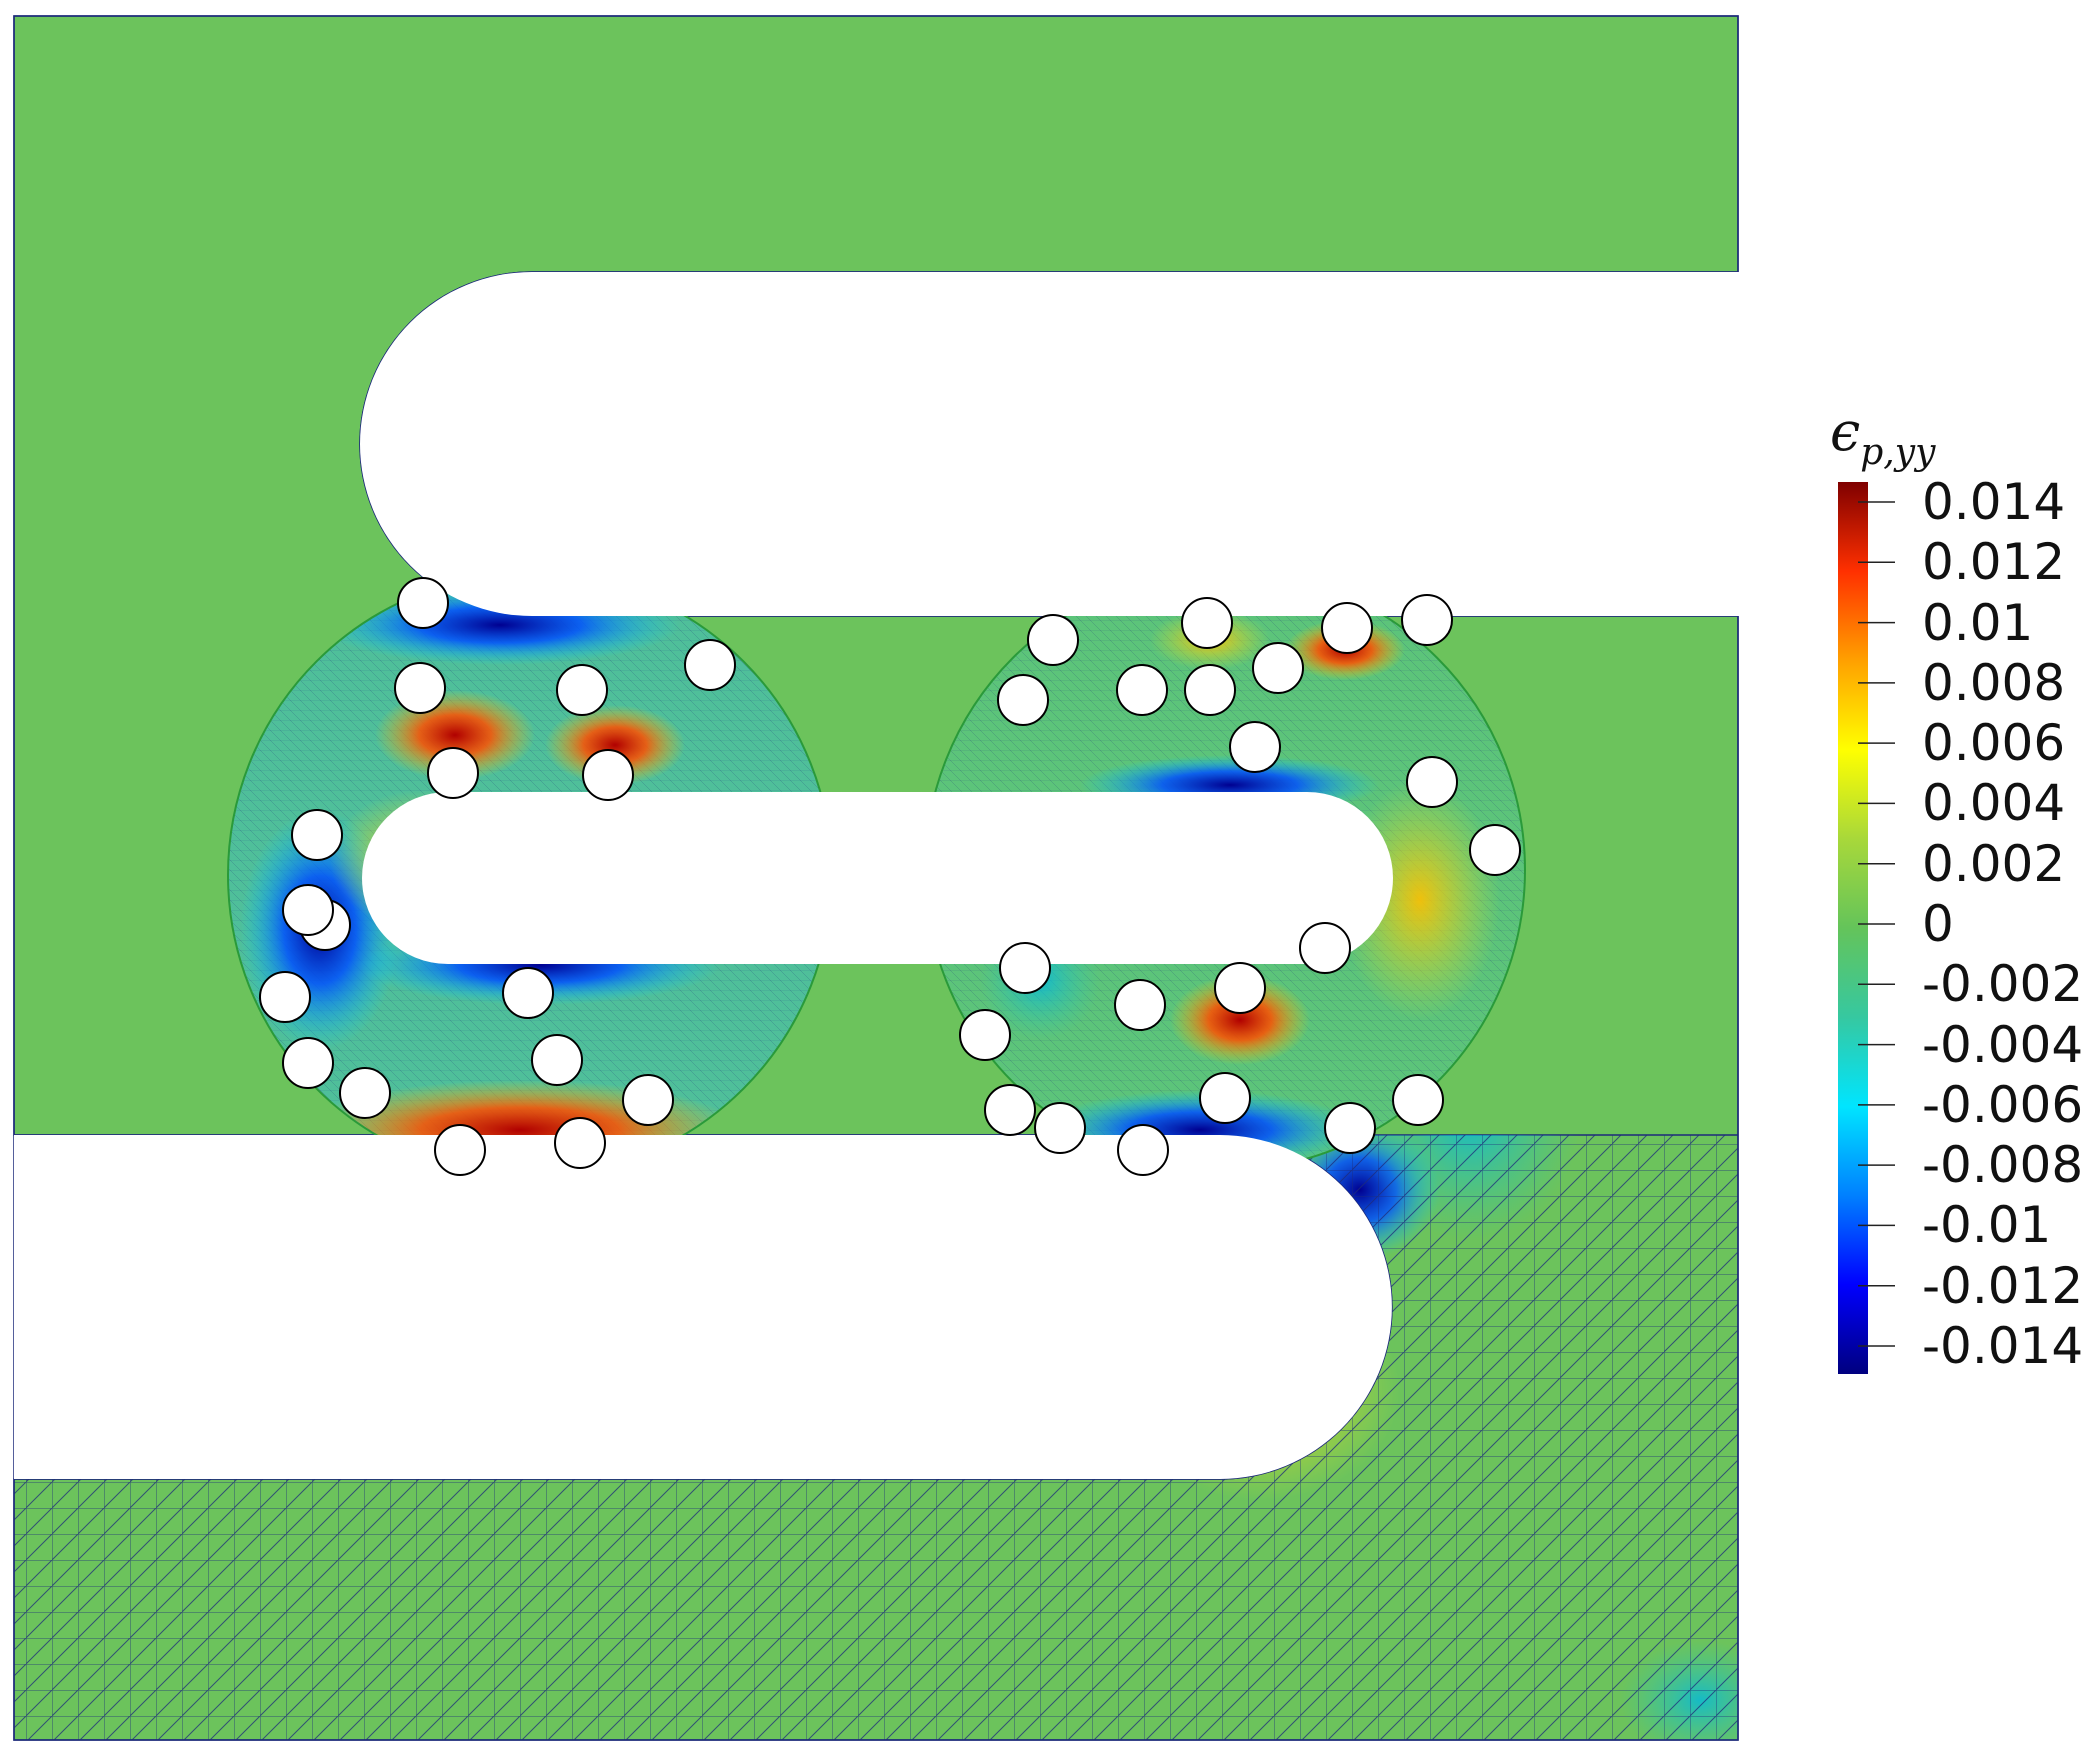 The height and width of the screenshot is (1760, 2094). I want to click on colorbar-tick-label: -0.012, so click(2003, 1285).